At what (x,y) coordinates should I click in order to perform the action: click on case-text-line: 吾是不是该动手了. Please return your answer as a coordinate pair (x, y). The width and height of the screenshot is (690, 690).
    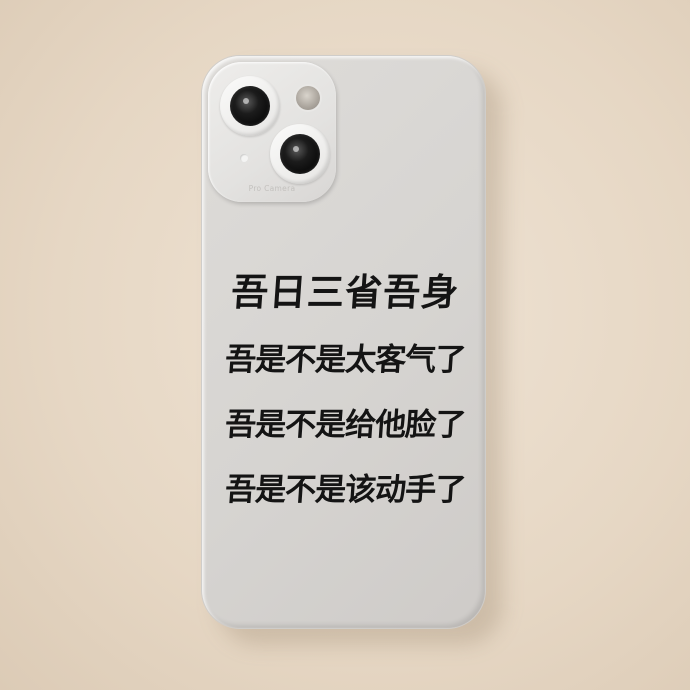
    Looking at the image, I should click on (345, 490).